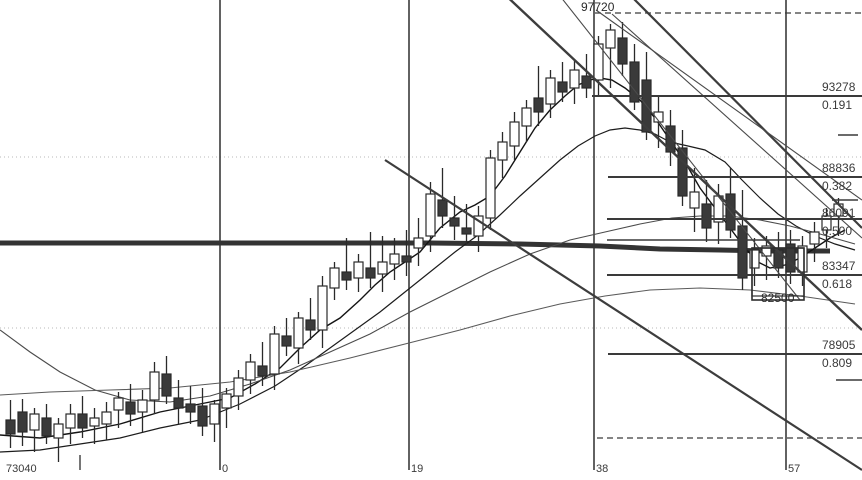  I want to click on x-axis-tick-4: 57, so click(794, 469).